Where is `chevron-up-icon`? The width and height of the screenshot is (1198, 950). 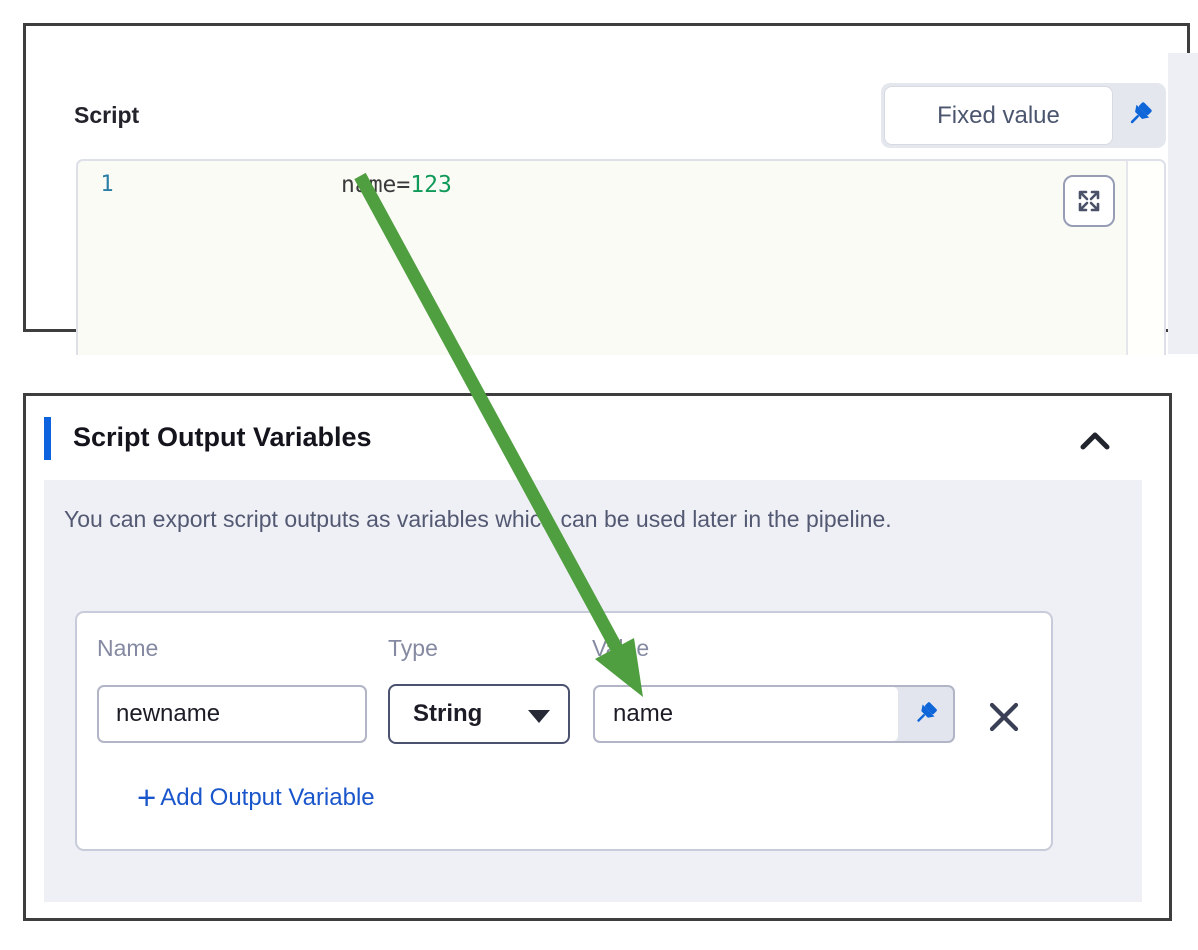 chevron-up-icon is located at coordinates (1095, 441).